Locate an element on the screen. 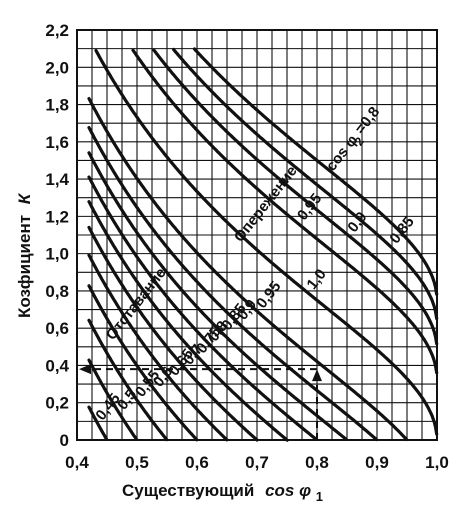  curve-label: 0,85 is located at coordinates (401, 229).